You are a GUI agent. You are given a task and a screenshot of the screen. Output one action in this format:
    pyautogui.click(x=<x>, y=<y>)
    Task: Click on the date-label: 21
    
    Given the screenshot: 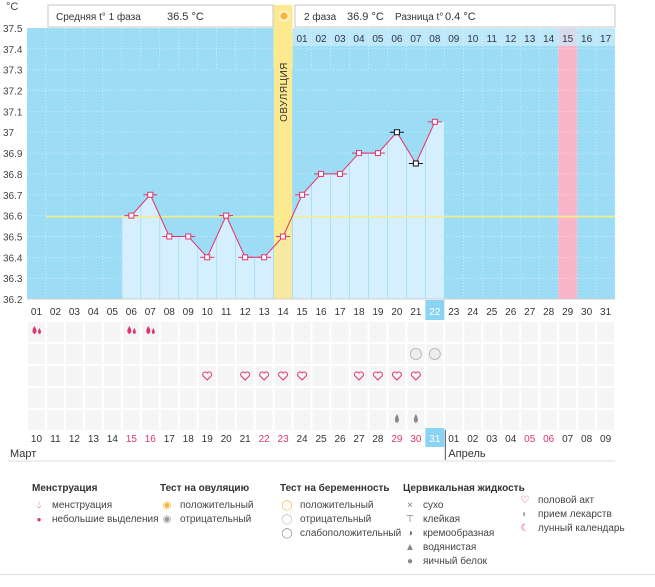 What is the action you would take?
    pyautogui.click(x=416, y=312)
    